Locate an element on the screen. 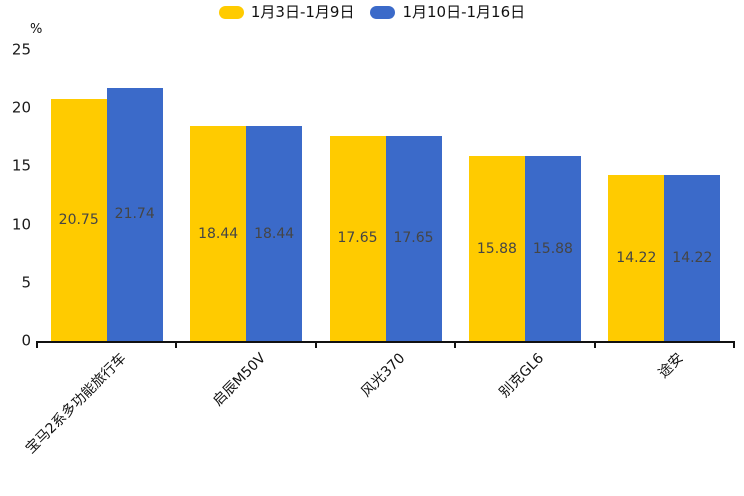 The image size is (744, 496). y-axis-tick-label: 0 is located at coordinates (26, 340).